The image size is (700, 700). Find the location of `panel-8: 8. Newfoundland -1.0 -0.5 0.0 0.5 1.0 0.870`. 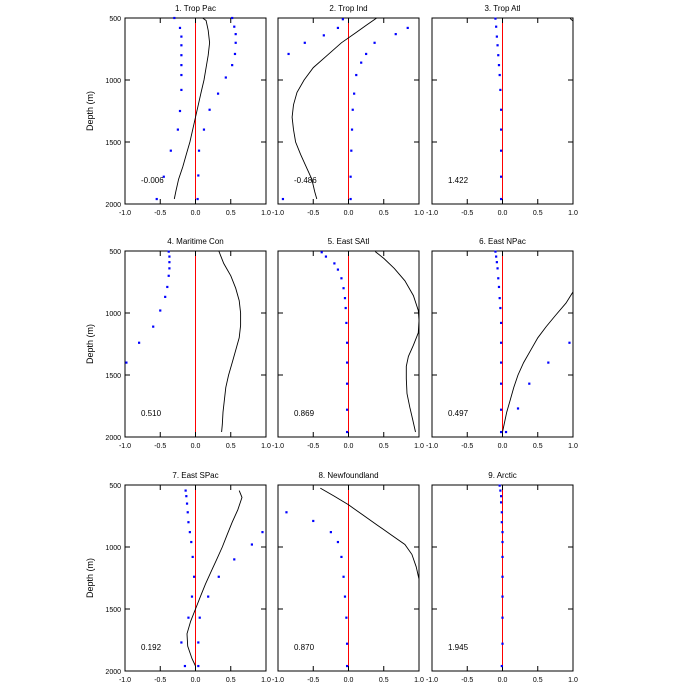

panel-8: 8. Newfoundland -1.0 -0.5 0.0 0.5 1.0 0.870 is located at coordinates (348, 577).